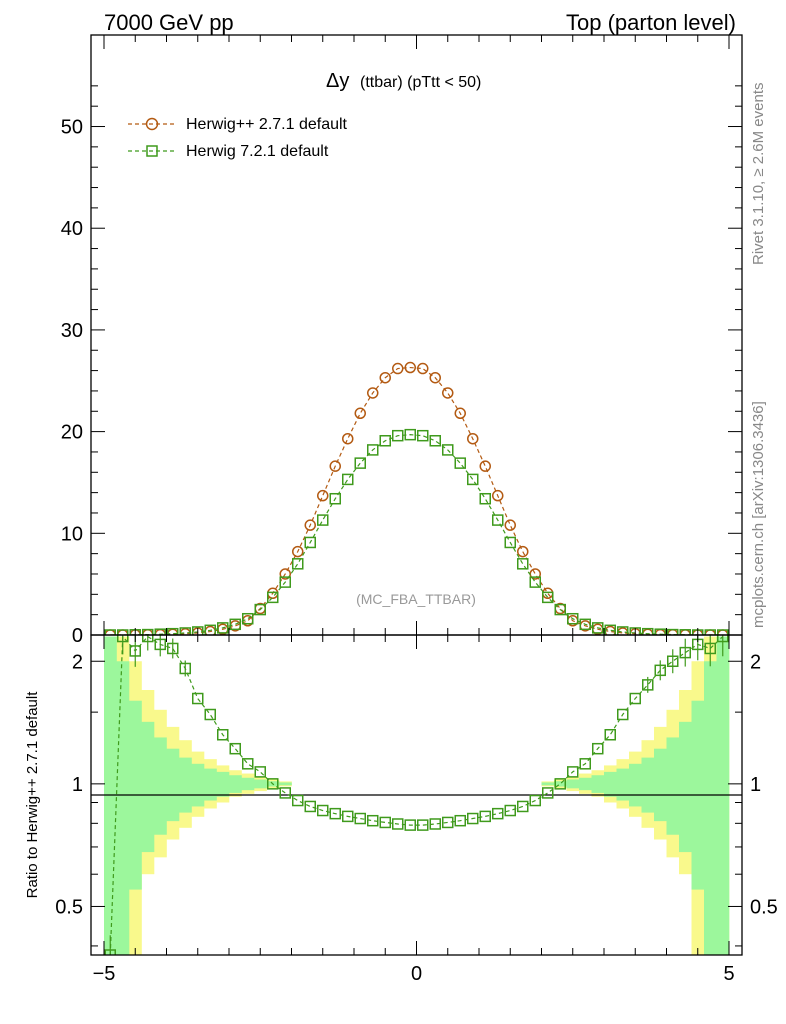 This screenshot has height=1024, width=786. Describe the element at coordinates (72, 534) in the screenshot. I see `main-ytick-label: 10` at that location.